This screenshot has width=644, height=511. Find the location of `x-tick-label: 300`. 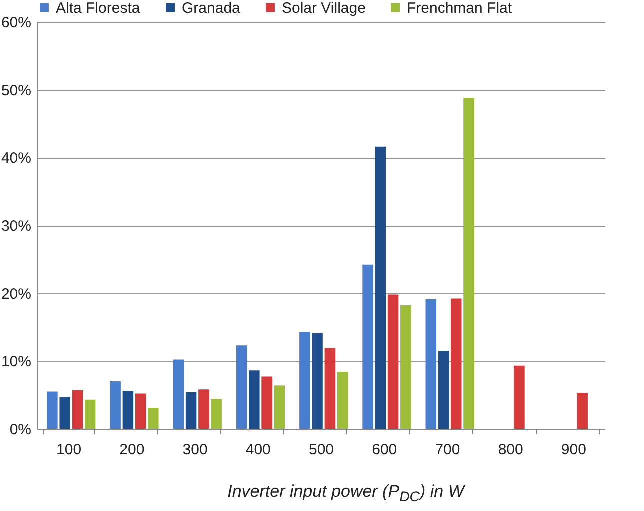

x-tick-label: 300 is located at coordinates (195, 450).